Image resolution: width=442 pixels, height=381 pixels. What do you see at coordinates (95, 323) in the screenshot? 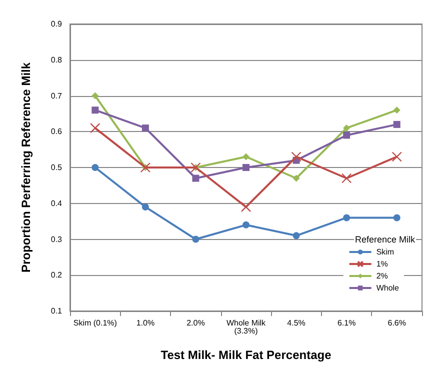
I see `x-tick-label: Skim (0.1%)` at bounding box center [95, 323].